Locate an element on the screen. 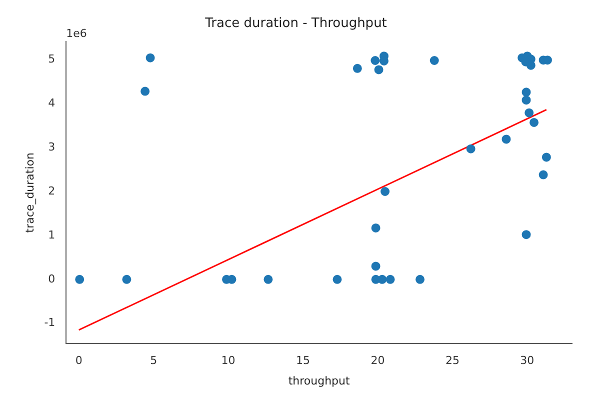 Image resolution: width=590 pixels, height=412 pixels. y-tick-label: 4 is located at coordinates (52, 103).